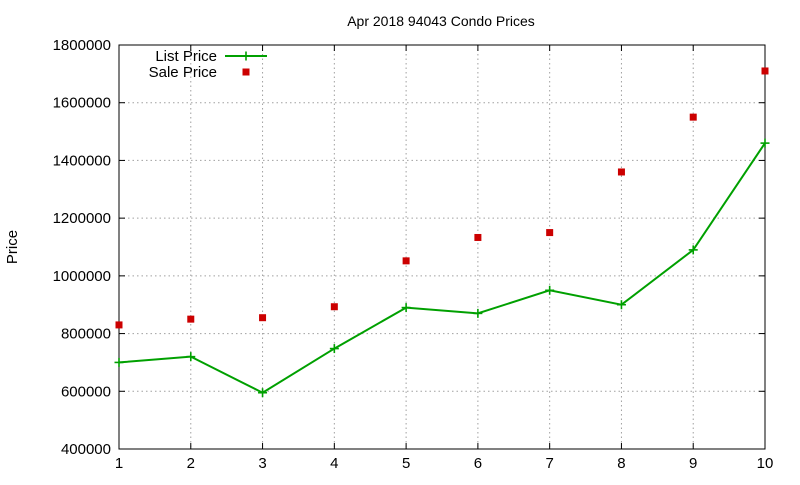 The image size is (800, 485). What do you see at coordinates (82, 218) in the screenshot?
I see `y-tick-label: 1200000` at bounding box center [82, 218].